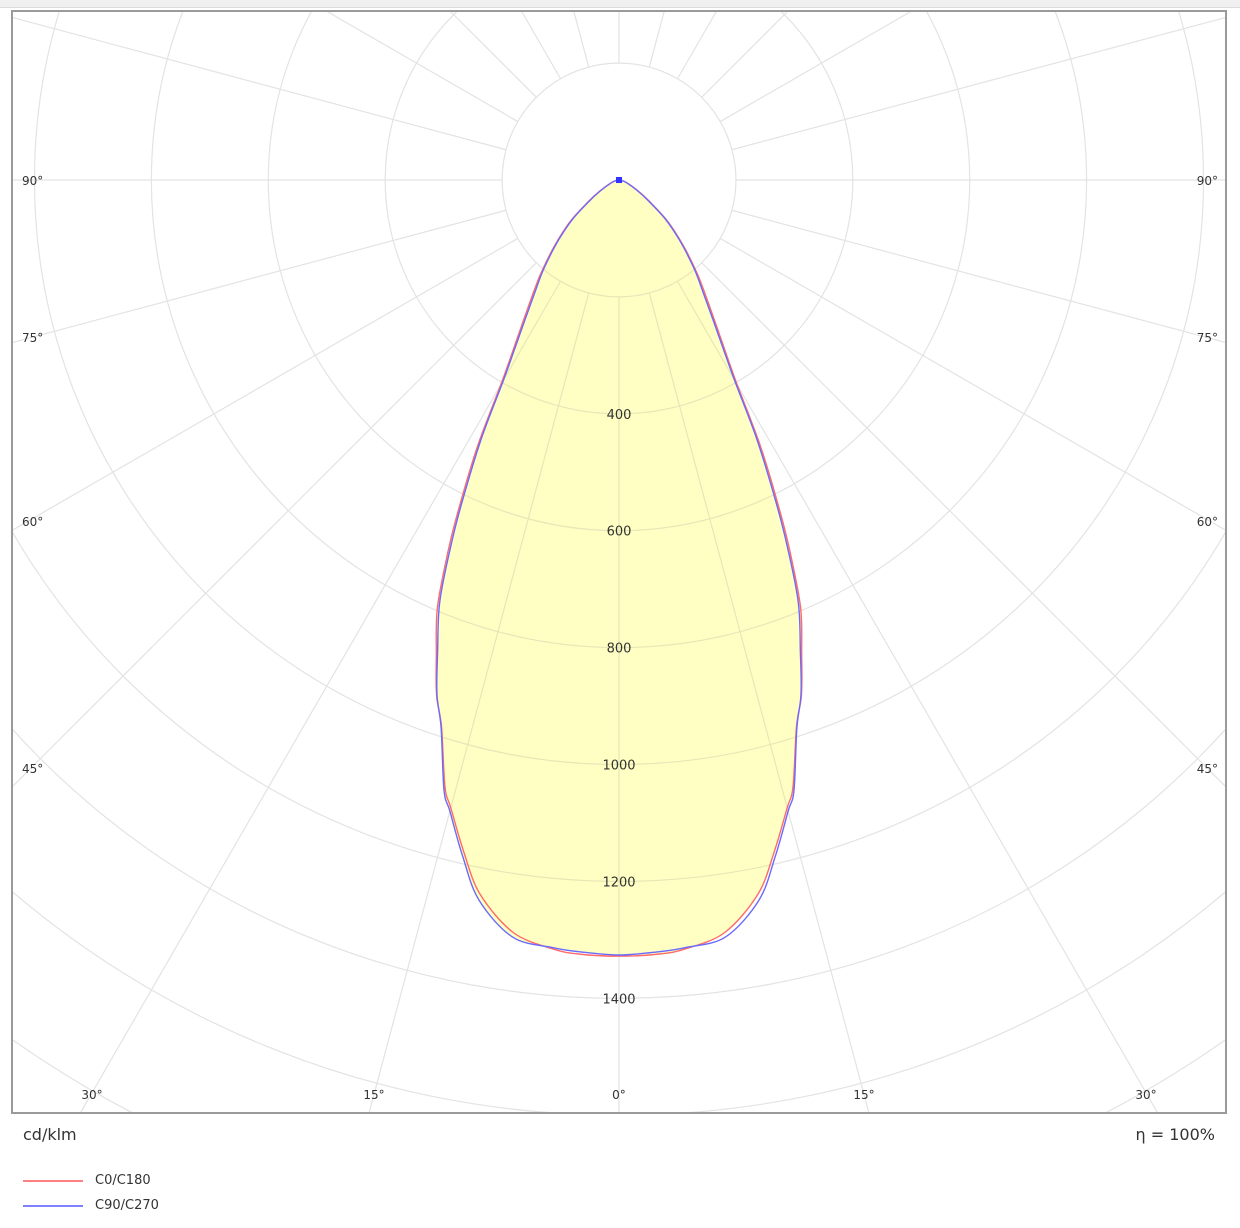 This screenshot has height=1228, width=1240. Describe the element at coordinates (618, 766) in the screenshot. I see `radial-tick-label: 1000` at that location.